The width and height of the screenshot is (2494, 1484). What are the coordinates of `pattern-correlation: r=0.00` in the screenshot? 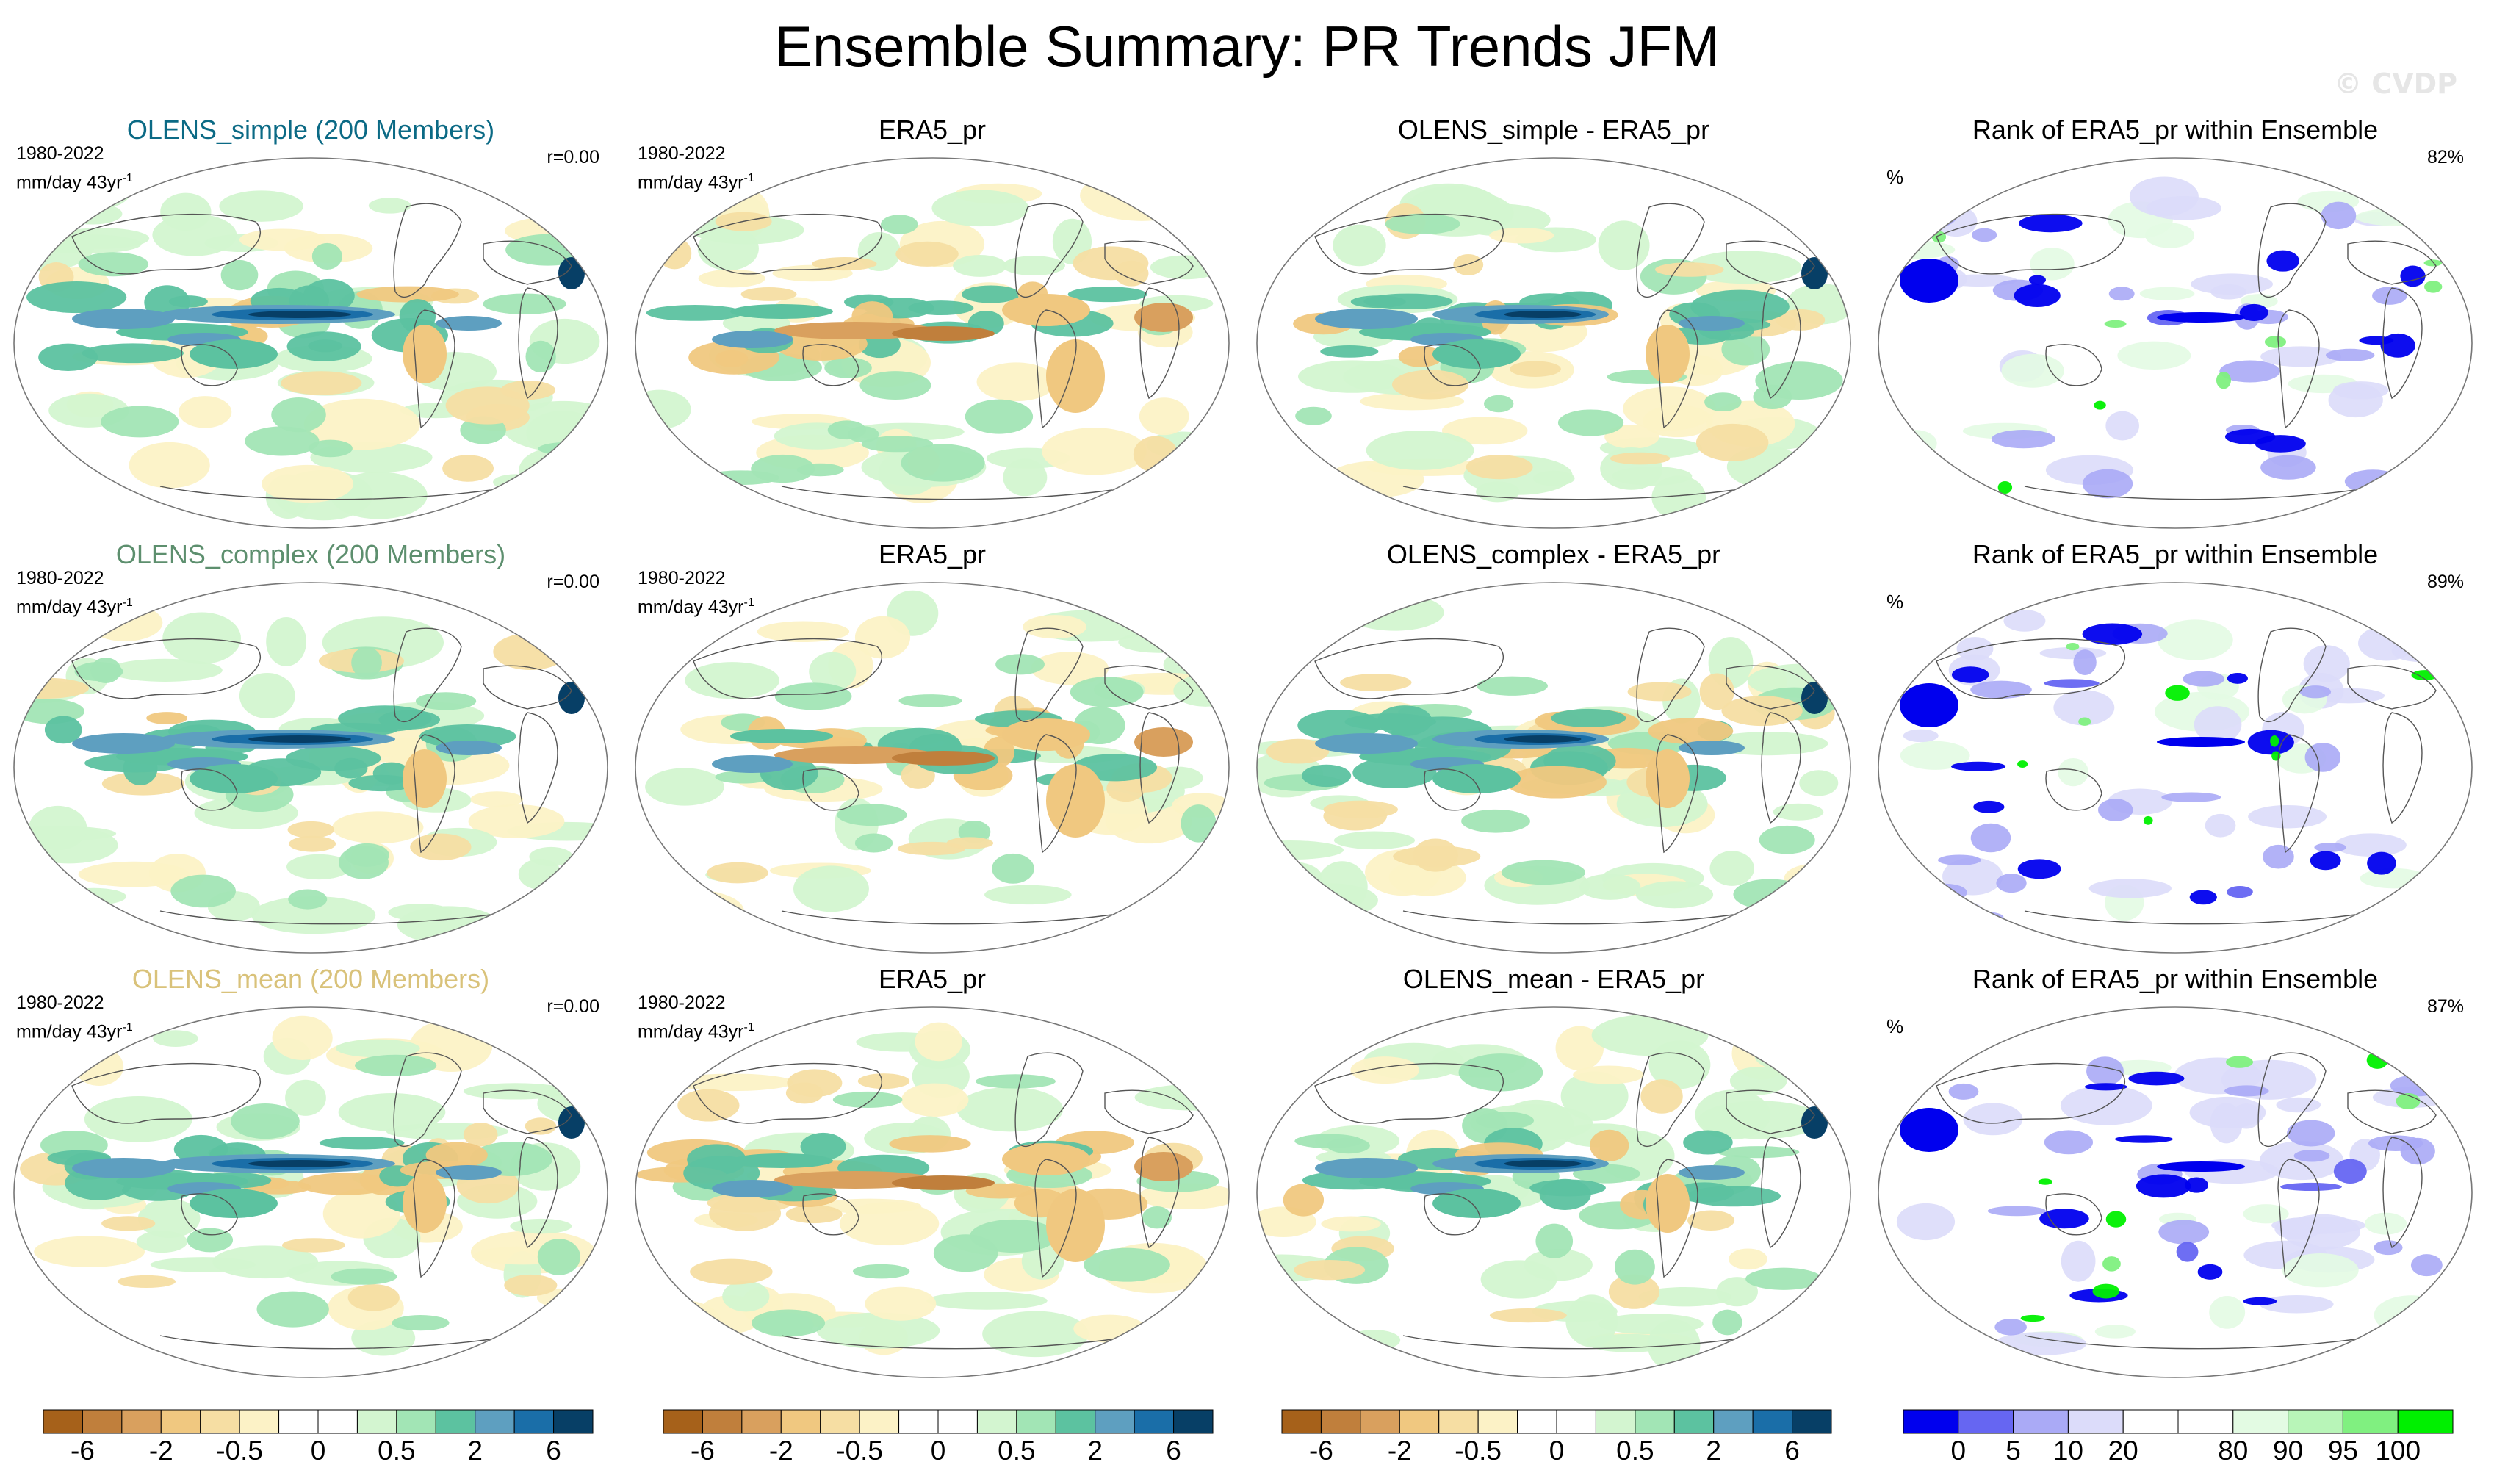 It's located at (573, 582).